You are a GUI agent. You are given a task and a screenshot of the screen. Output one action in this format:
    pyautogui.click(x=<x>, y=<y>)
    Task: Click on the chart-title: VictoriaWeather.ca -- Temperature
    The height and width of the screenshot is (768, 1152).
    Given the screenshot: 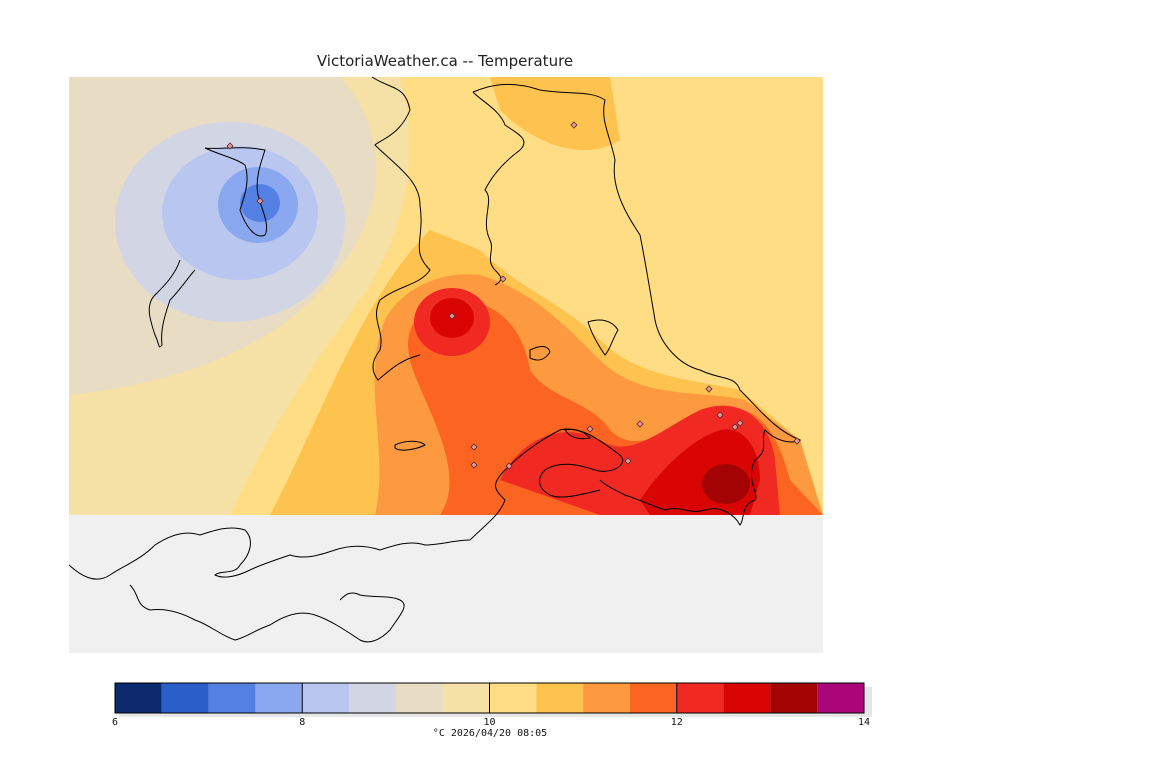 What is the action you would take?
    pyautogui.click(x=445, y=61)
    